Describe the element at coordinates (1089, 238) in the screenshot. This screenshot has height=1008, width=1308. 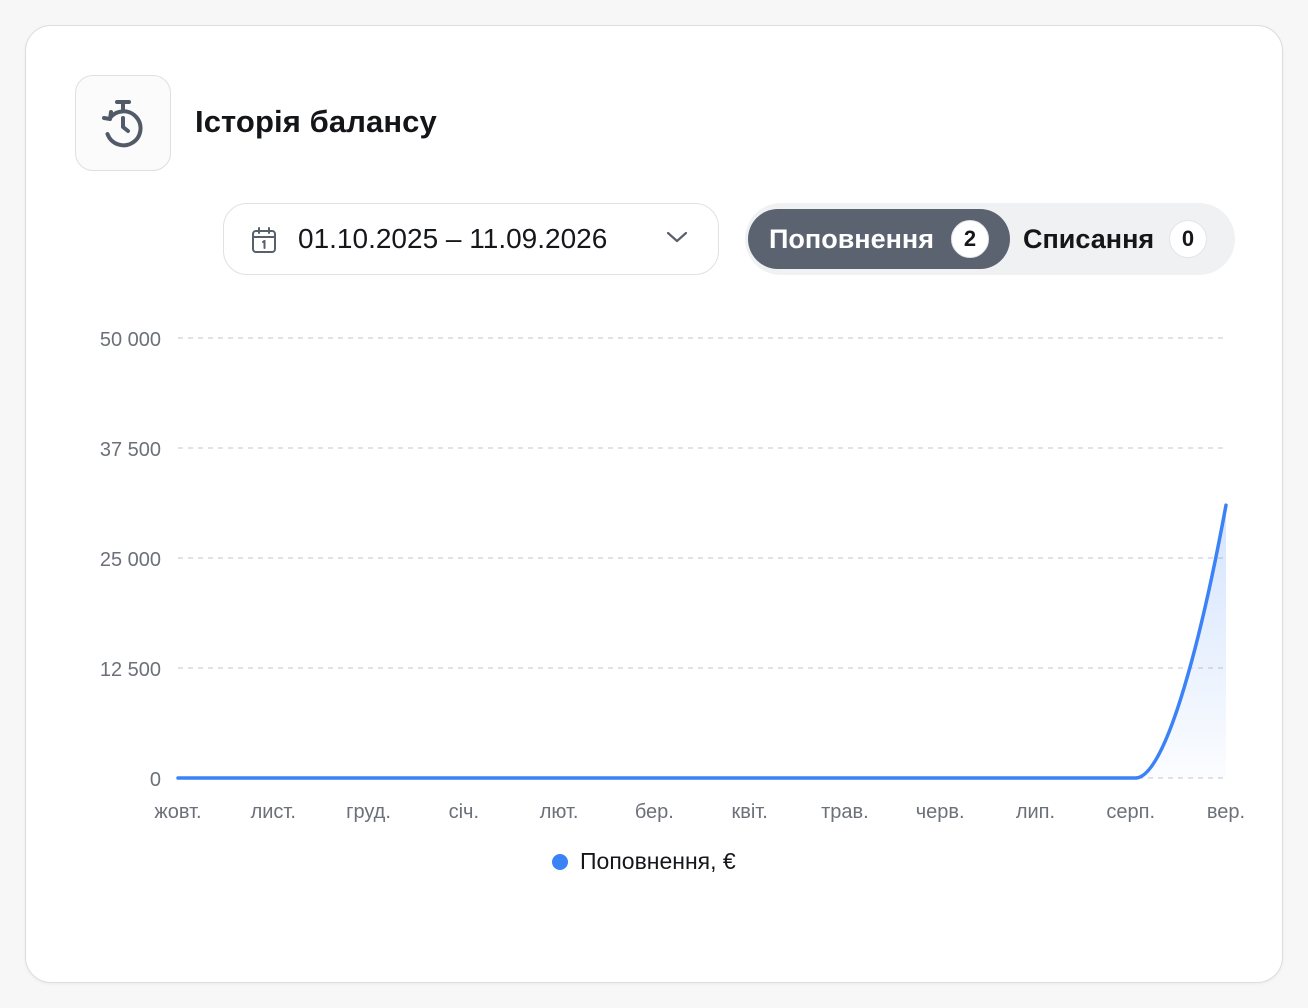
I see `tab-charges-label: Списання` at that location.